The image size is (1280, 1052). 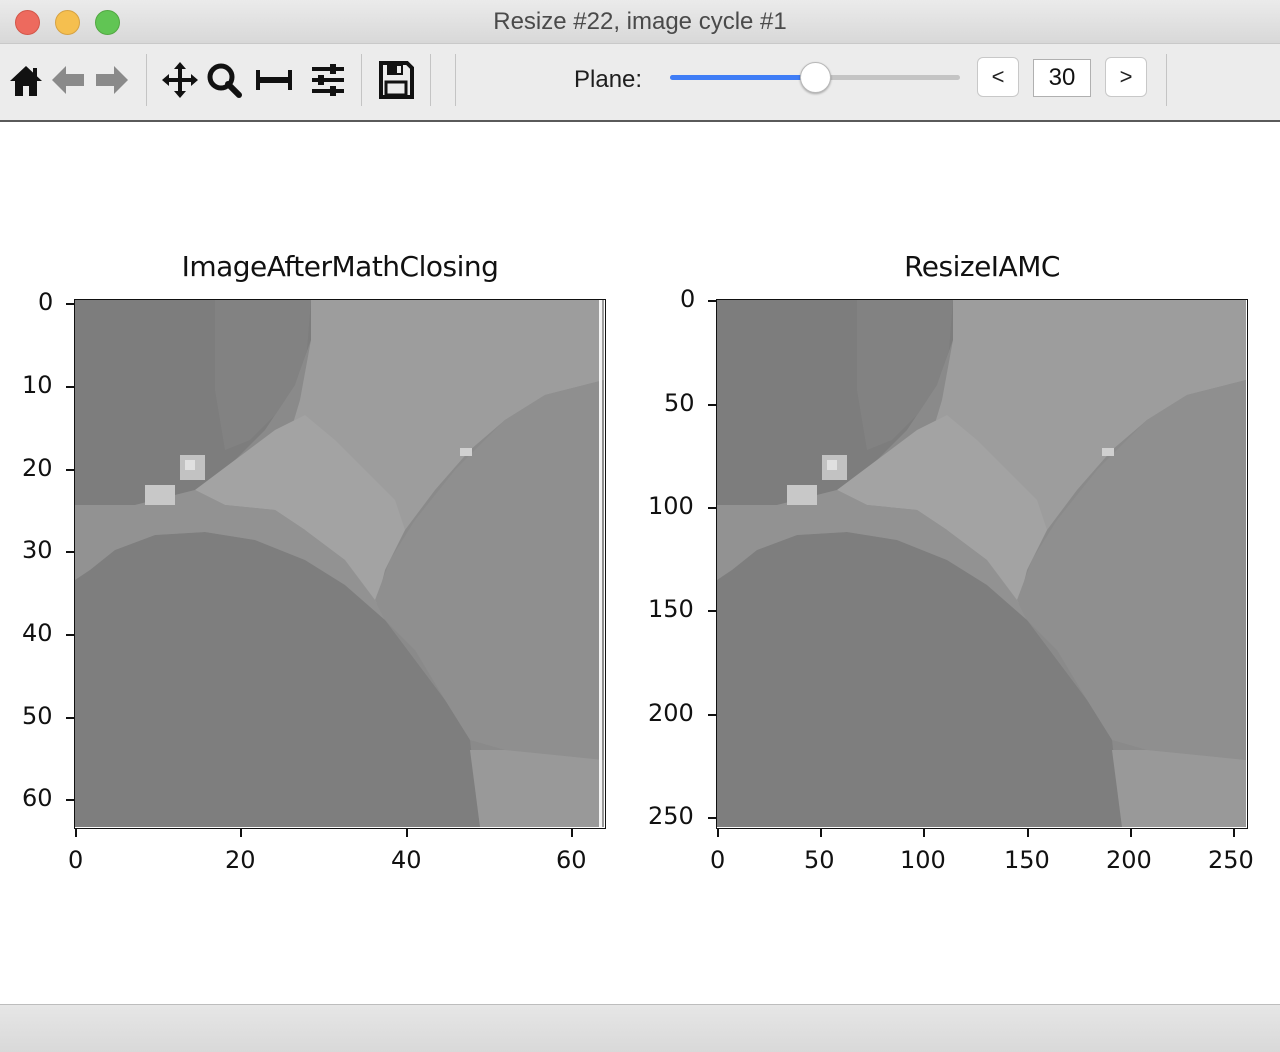 I want to click on plane-slider, so click(x=815, y=77).